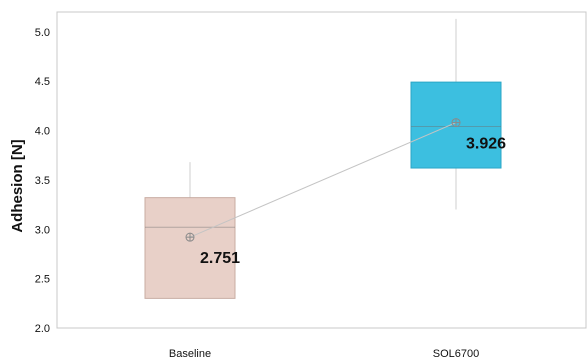 Image resolution: width=587 pixels, height=364 pixels. I want to click on box-rect, so click(190, 248).